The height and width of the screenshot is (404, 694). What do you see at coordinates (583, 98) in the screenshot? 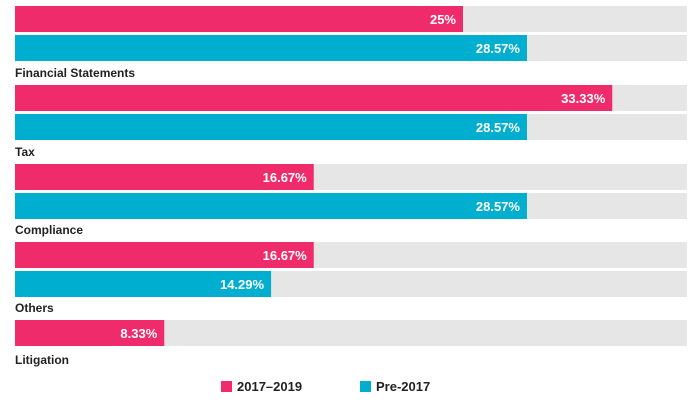
I see `data-label-tax-2017-2019: 33.33%` at bounding box center [583, 98].